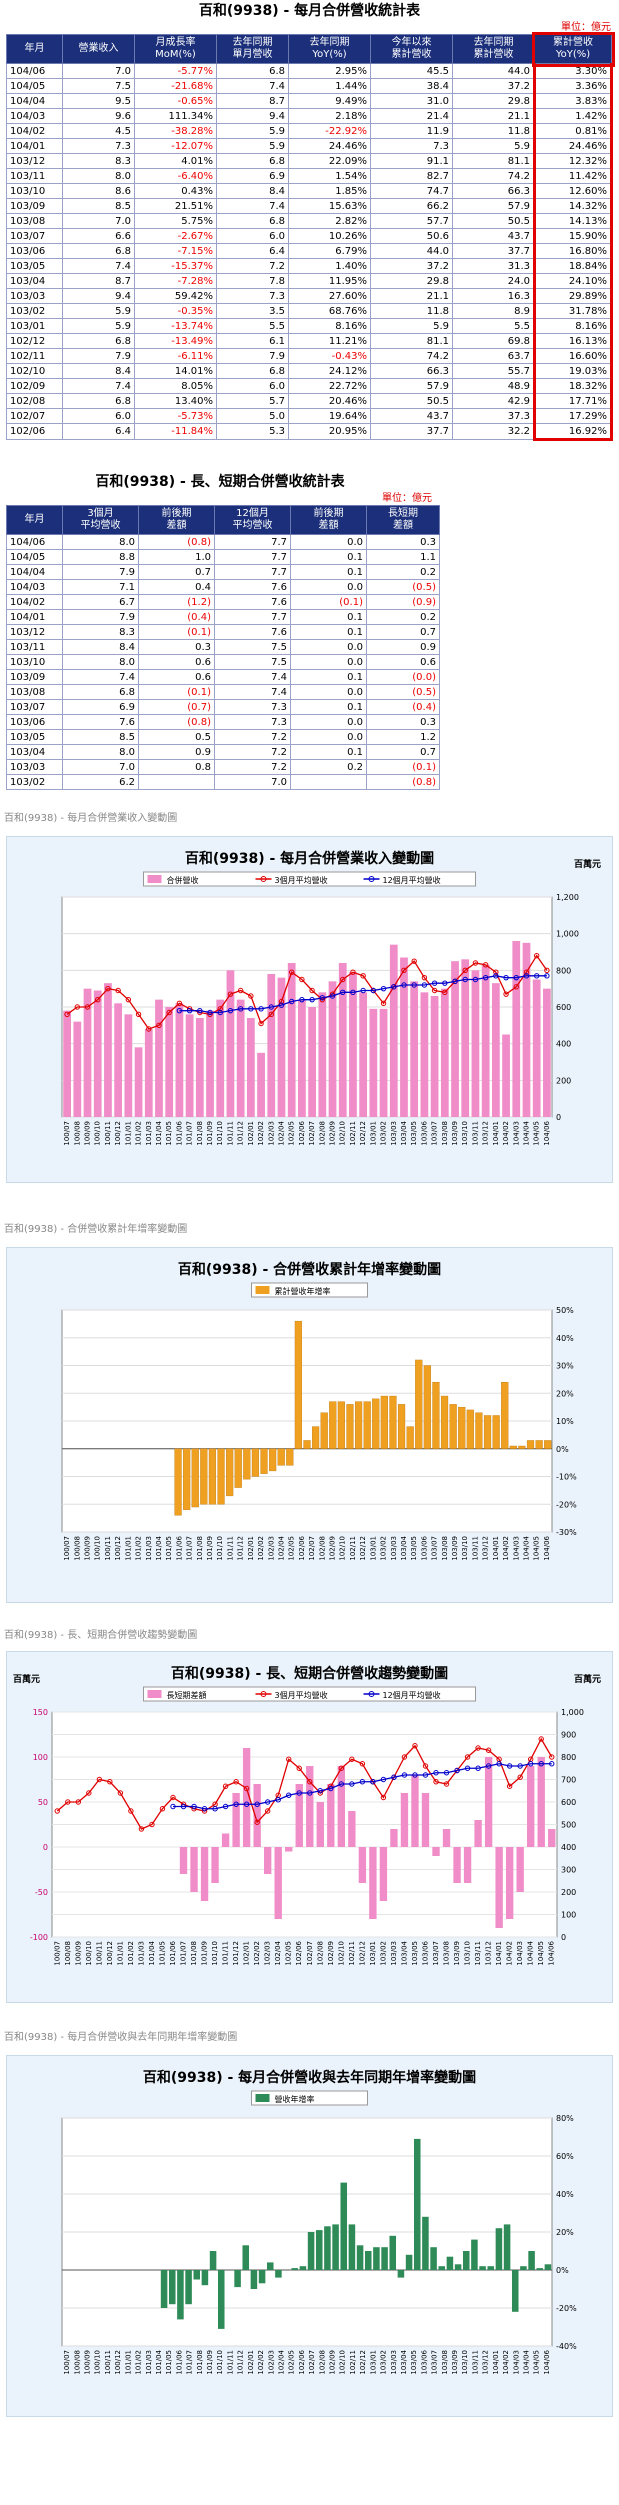 This screenshot has width=619, height=2505. Describe the element at coordinates (573, 71) in the screenshot. I see `table1-cell: 3.30%` at that location.